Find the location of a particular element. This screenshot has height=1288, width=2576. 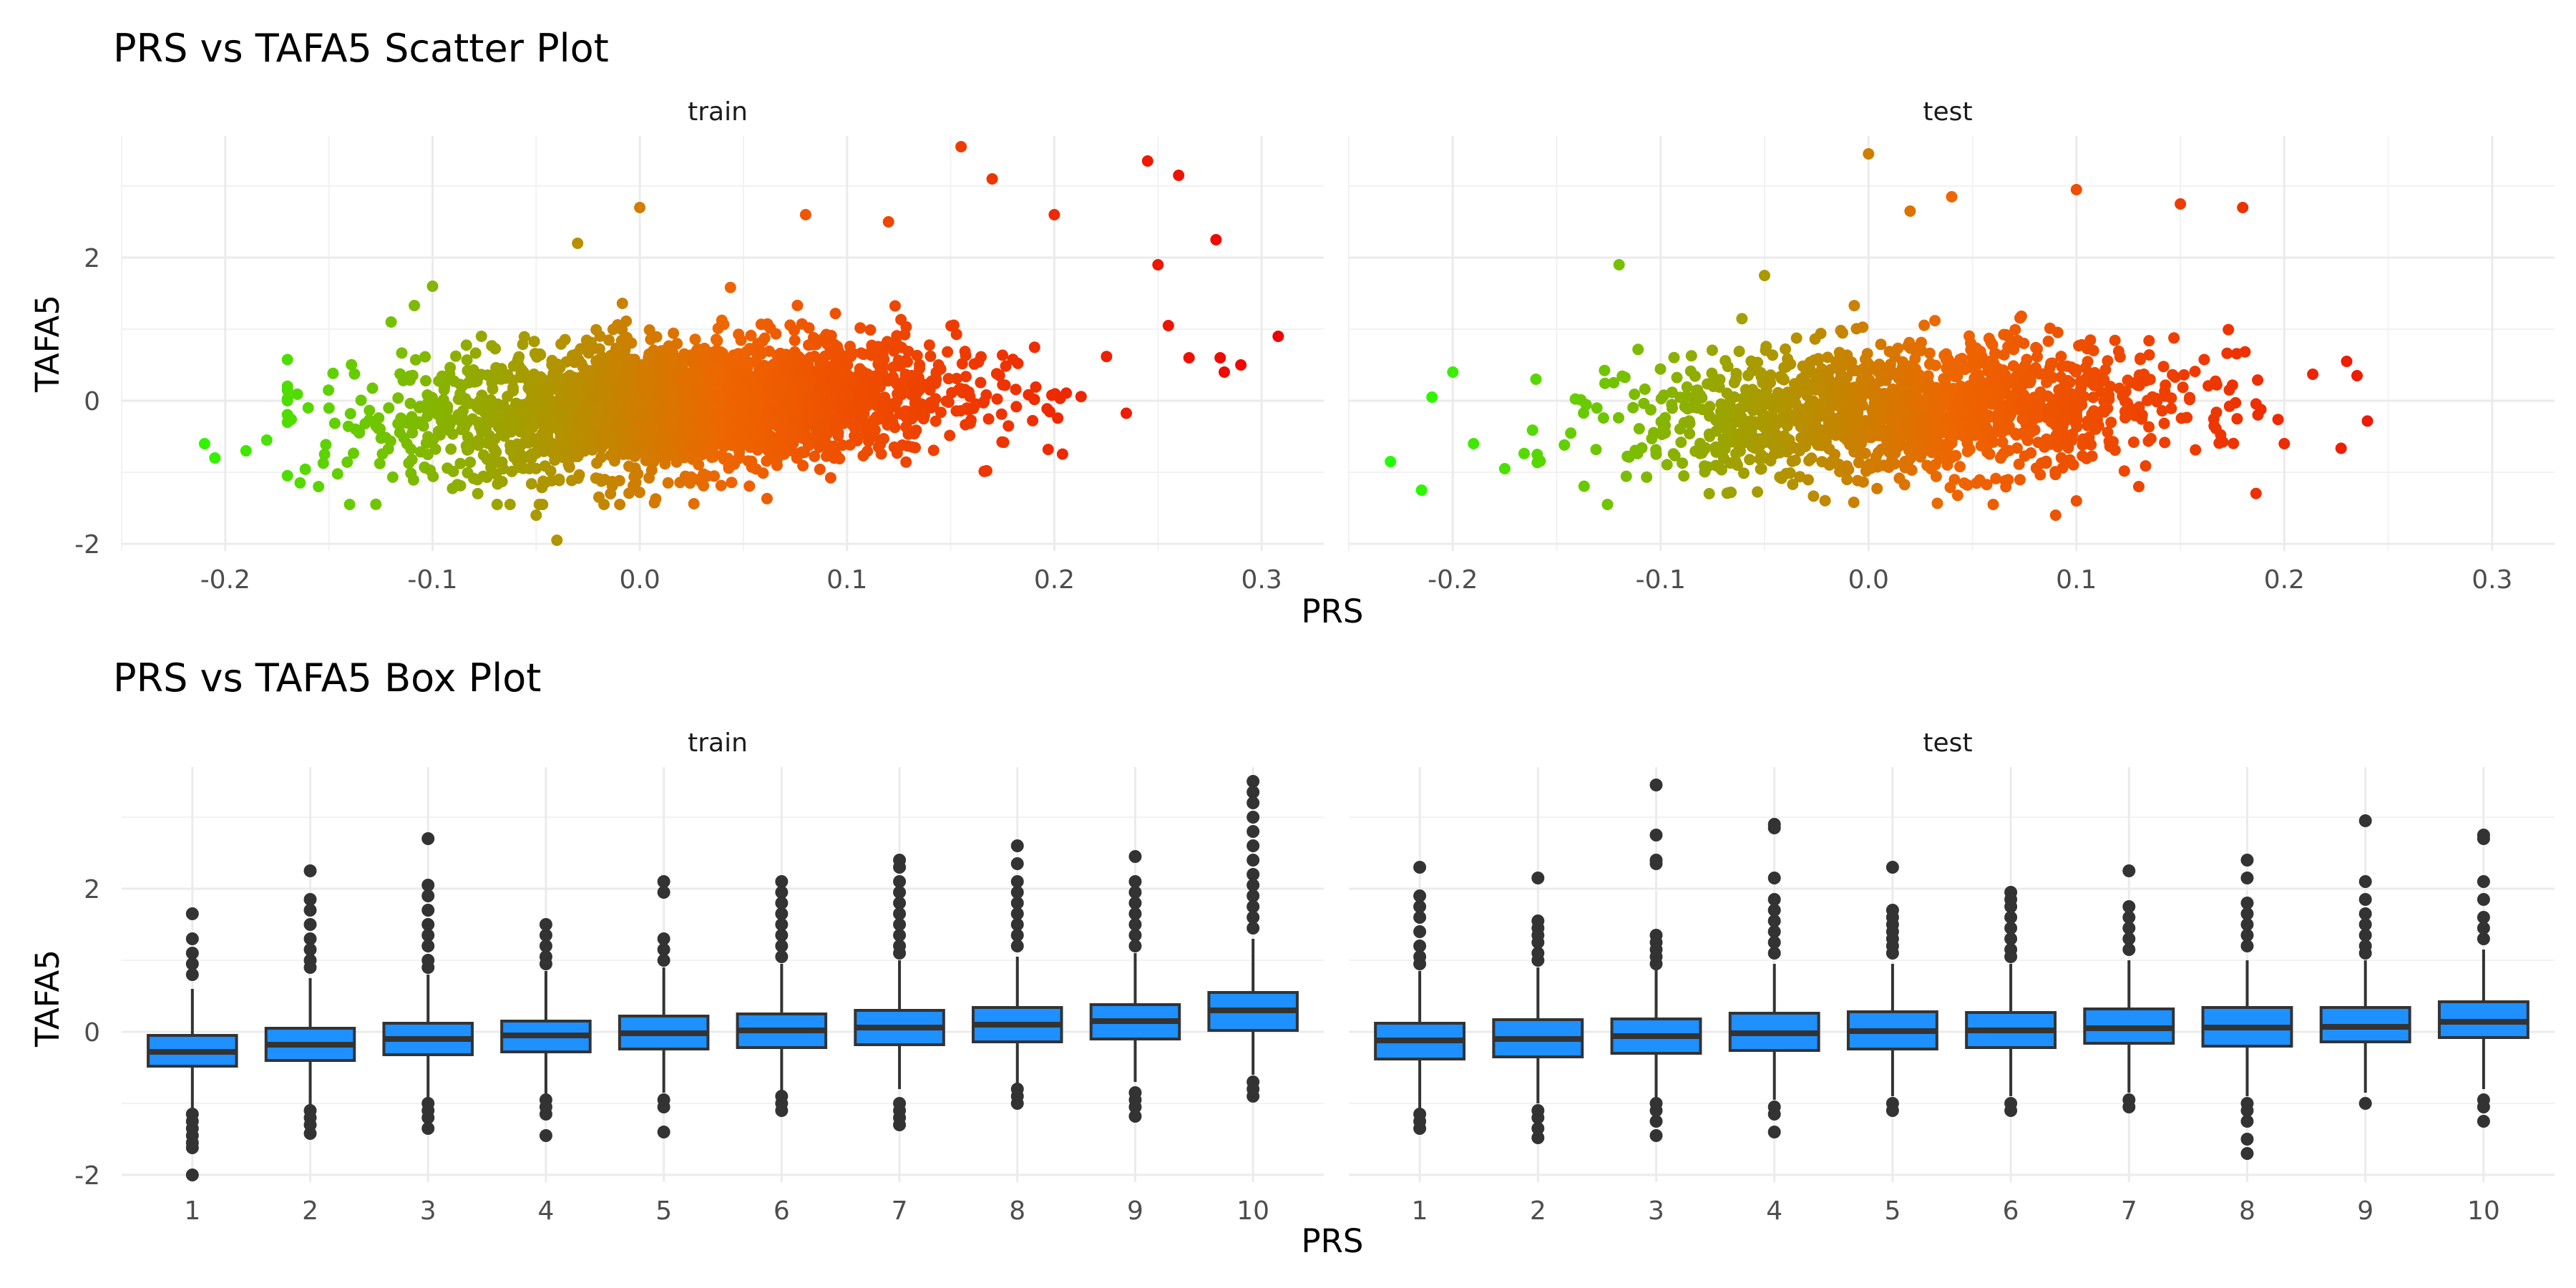

x-tick-label: 0.0 is located at coordinates (640, 580).